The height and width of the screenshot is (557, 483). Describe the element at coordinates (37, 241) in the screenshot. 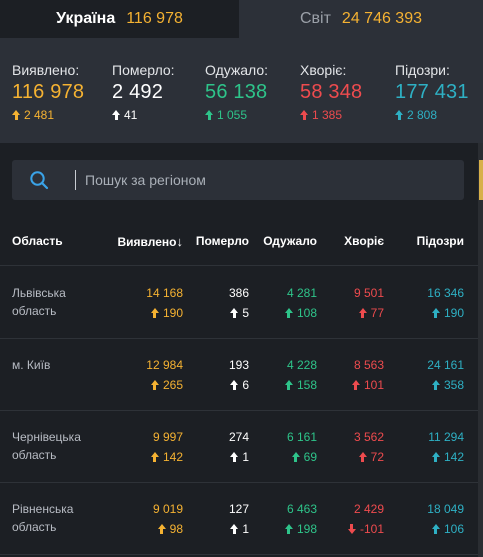

I see `column-header-region: Область` at that location.